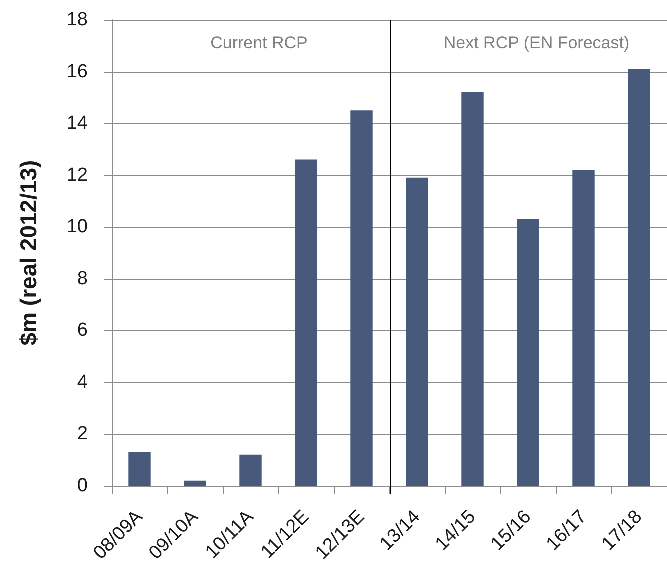 This screenshot has width=667, height=583. I want to click on y-tick-label: 18, so click(77, 20).